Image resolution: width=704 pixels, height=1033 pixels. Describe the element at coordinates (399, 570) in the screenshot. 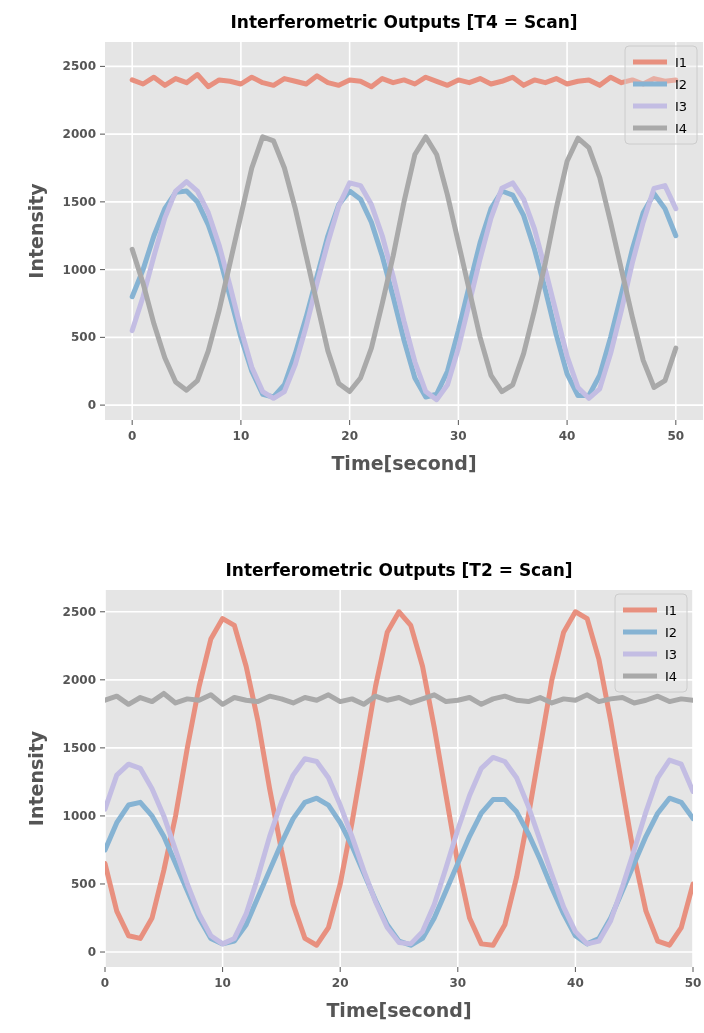

I see `chart-title: Interferometric Outputs [T2 = Scan]` at that location.